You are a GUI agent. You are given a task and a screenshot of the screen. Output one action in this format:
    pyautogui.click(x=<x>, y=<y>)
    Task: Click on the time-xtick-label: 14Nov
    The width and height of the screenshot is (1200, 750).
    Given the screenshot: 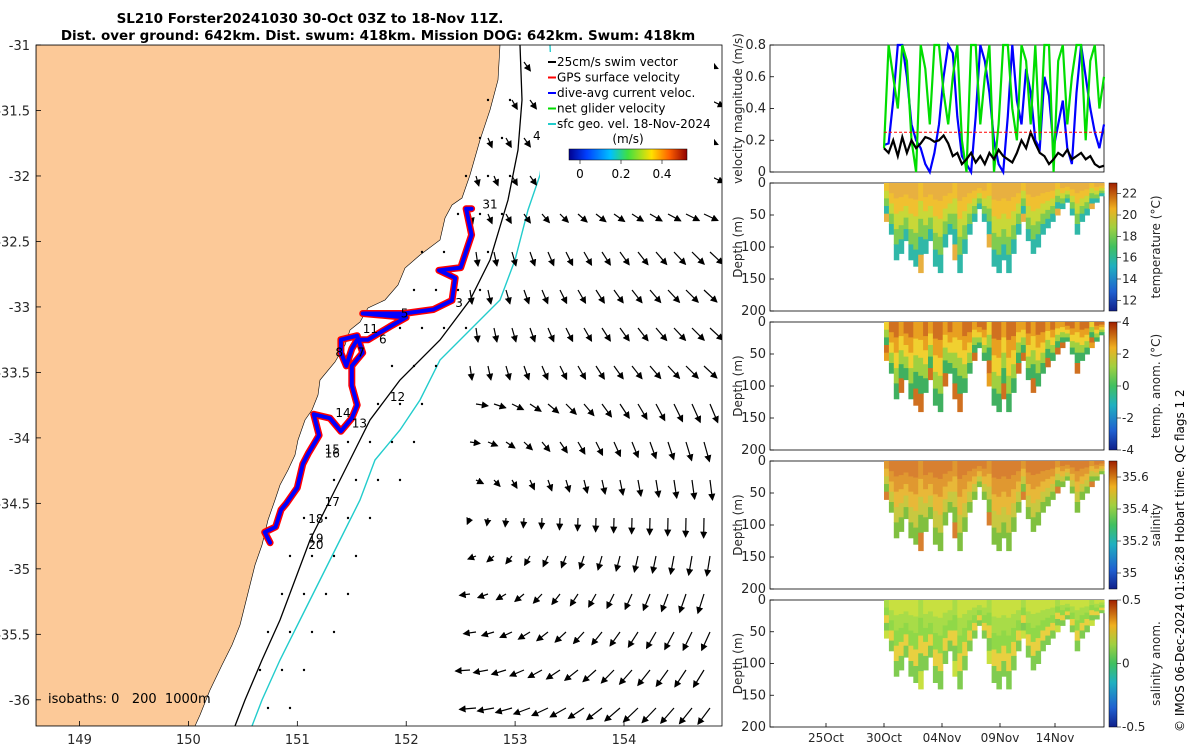 What is the action you would take?
    pyautogui.click(x=1055, y=738)
    